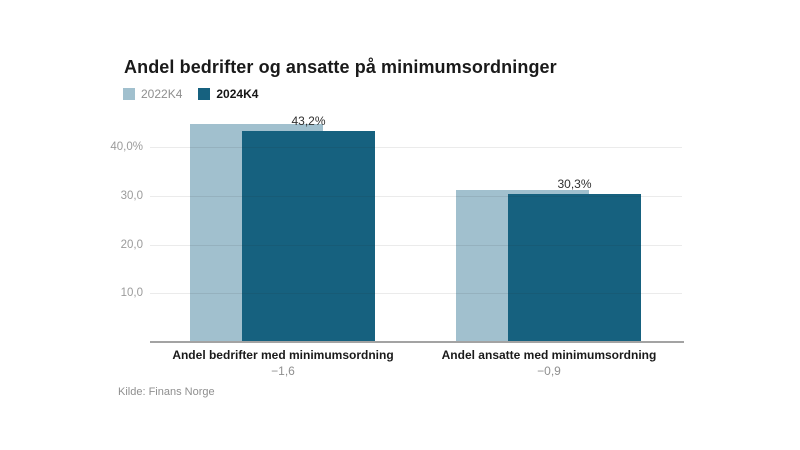 The width and height of the screenshot is (800, 450). Describe the element at coordinates (166, 392) in the screenshot. I see `source-note: Kilde: Finans Norge` at that location.